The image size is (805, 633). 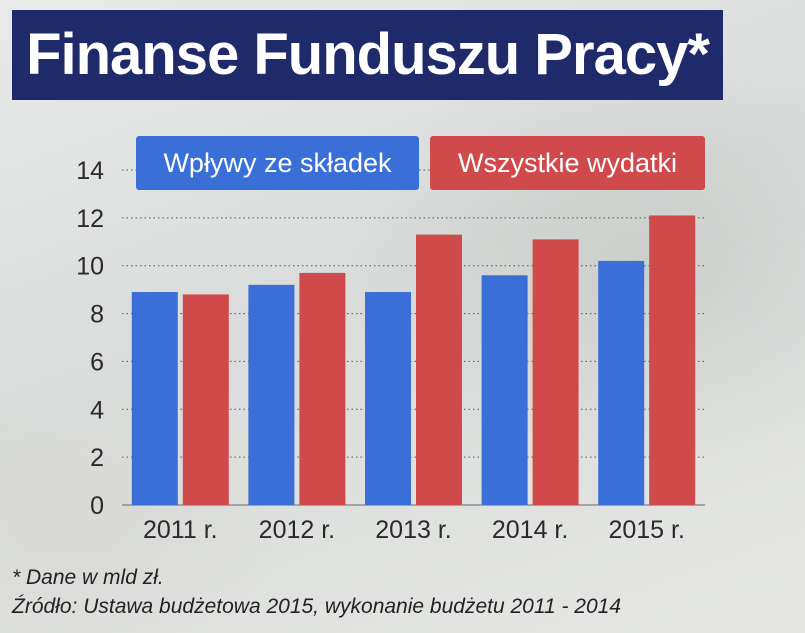 What do you see at coordinates (646, 530) in the screenshot?
I see `x-tick-label: 2015 r.` at bounding box center [646, 530].